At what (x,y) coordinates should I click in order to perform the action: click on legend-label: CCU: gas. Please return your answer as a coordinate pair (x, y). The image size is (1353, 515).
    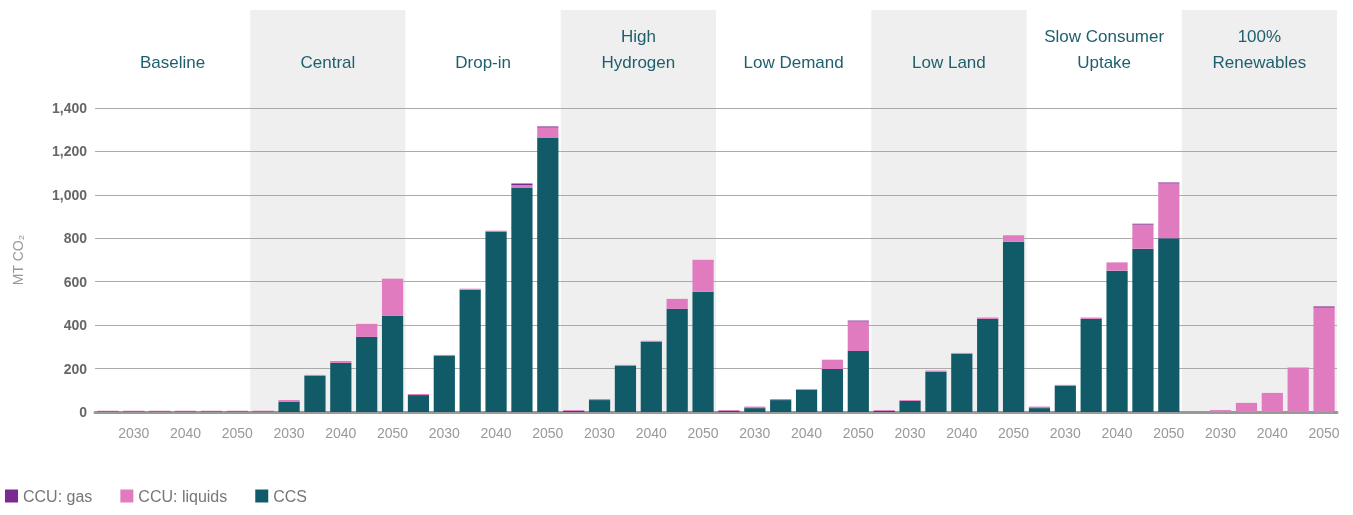
    Looking at the image, I should click on (58, 496).